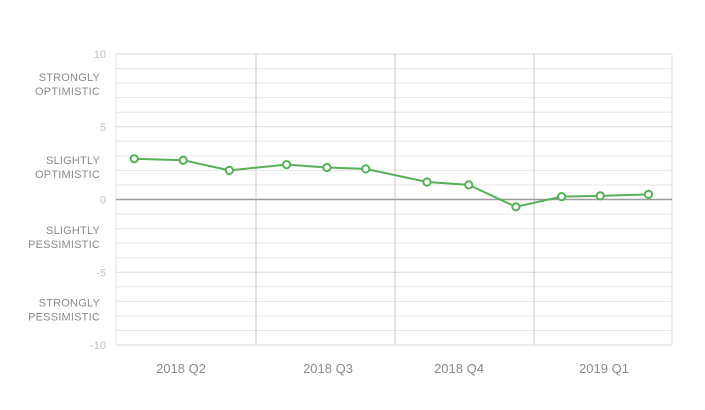  I want to click on y-tick-label: -5, so click(101, 273).